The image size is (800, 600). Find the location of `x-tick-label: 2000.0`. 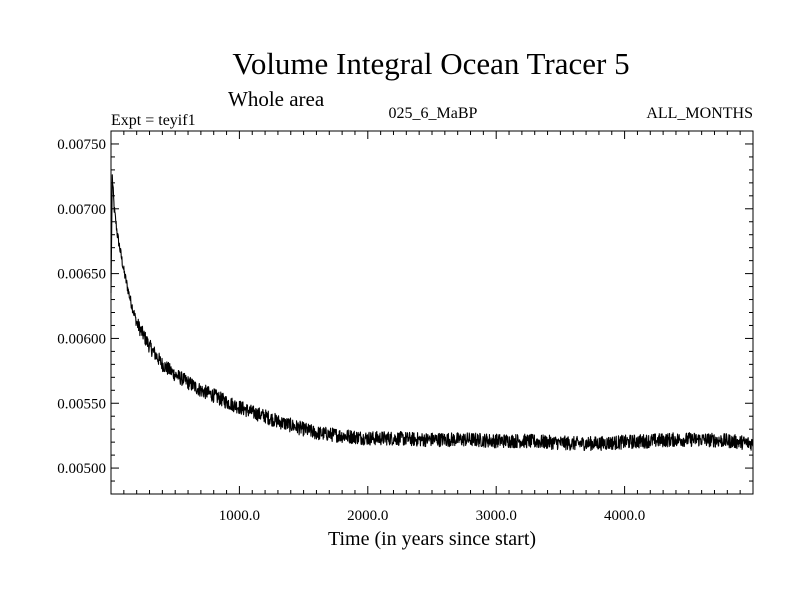

x-tick-label: 2000.0 is located at coordinates (367, 516).